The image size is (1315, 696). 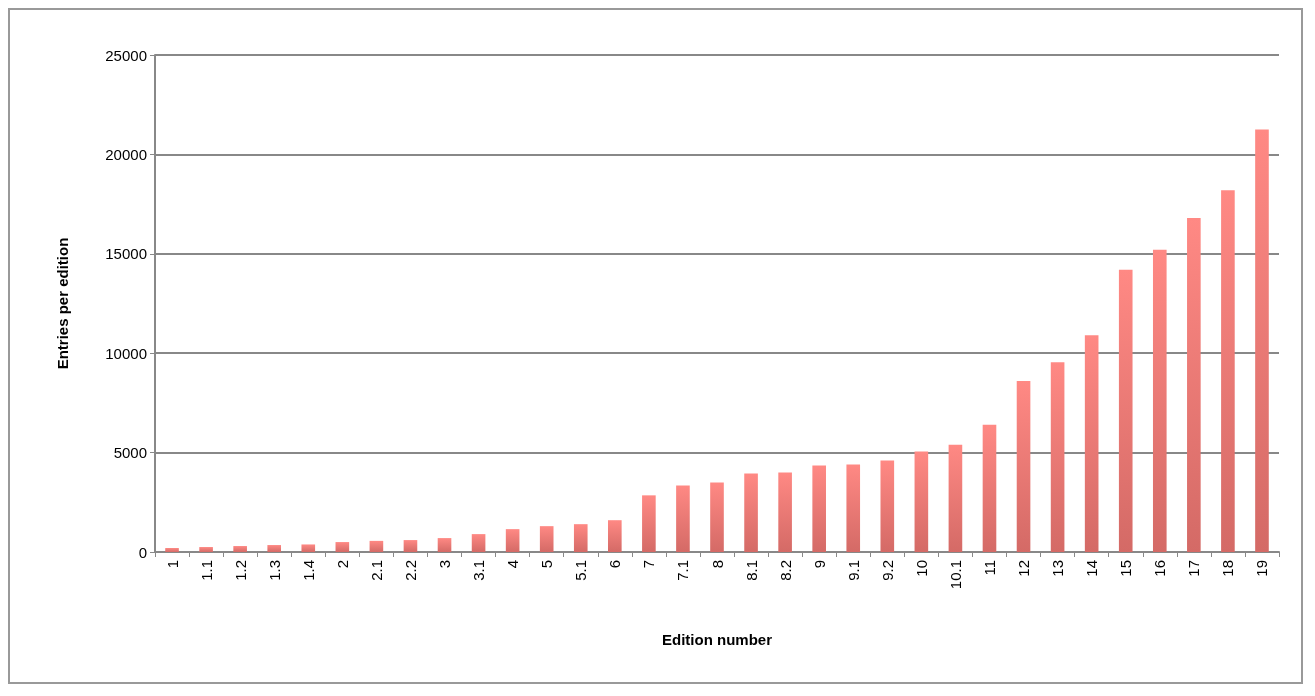 What do you see at coordinates (853, 570) in the screenshot?
I see `x-tick-label: 9.1` at bounding box center [853, 570].